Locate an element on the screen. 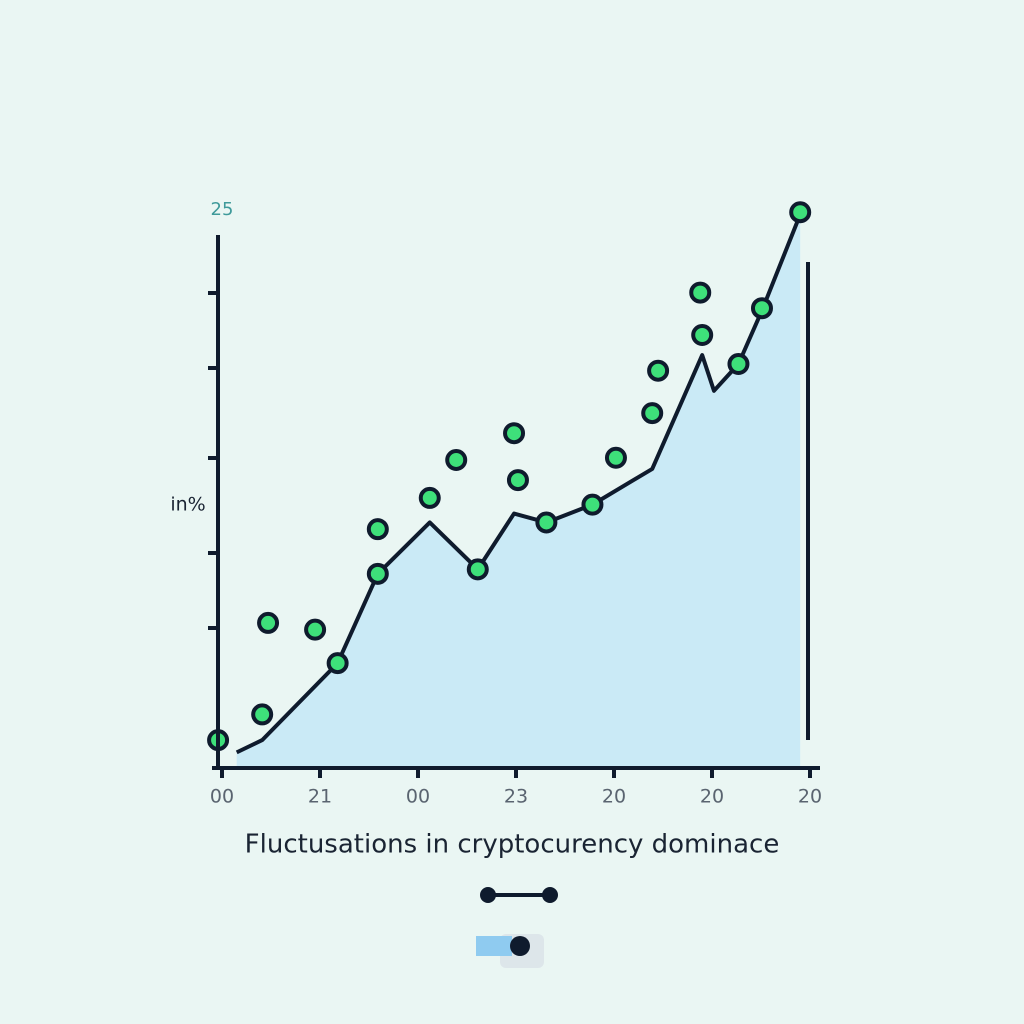  y-tick-label: 25 is located at coordinates (222, 209).